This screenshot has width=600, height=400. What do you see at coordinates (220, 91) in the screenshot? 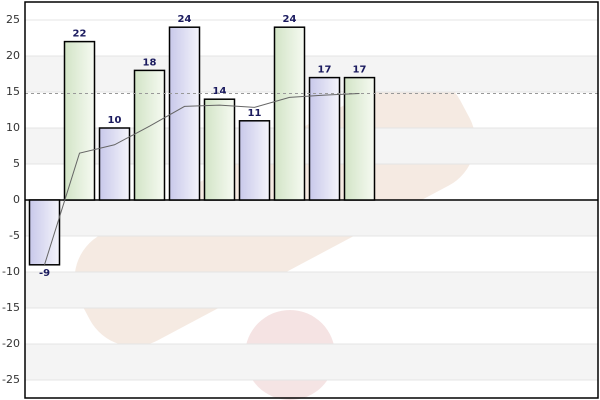
I see `value-label: 14` at bounding box center [220, 91].